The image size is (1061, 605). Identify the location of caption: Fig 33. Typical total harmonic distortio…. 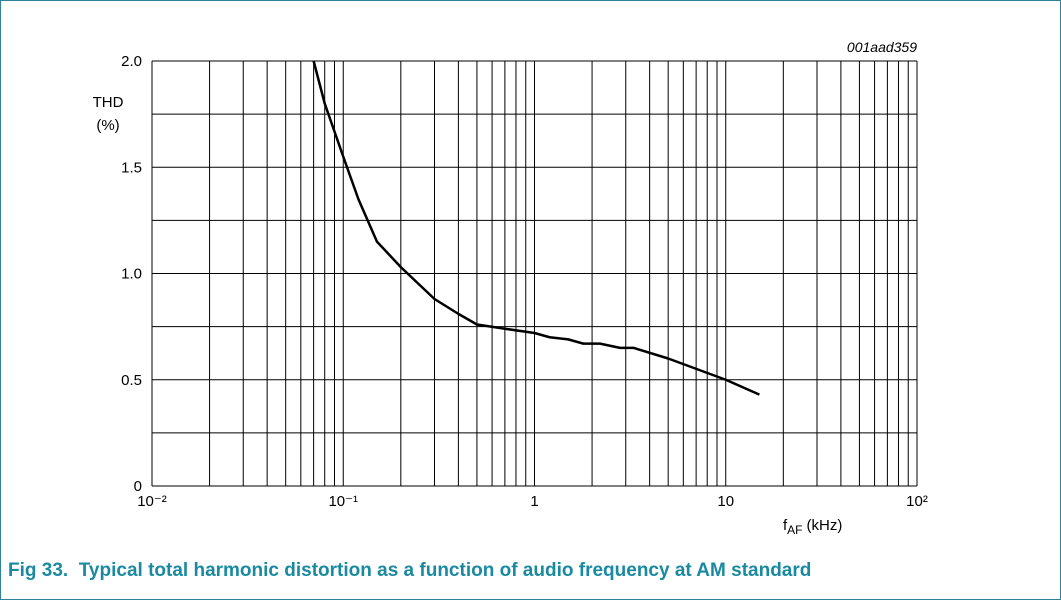
(409, 570).